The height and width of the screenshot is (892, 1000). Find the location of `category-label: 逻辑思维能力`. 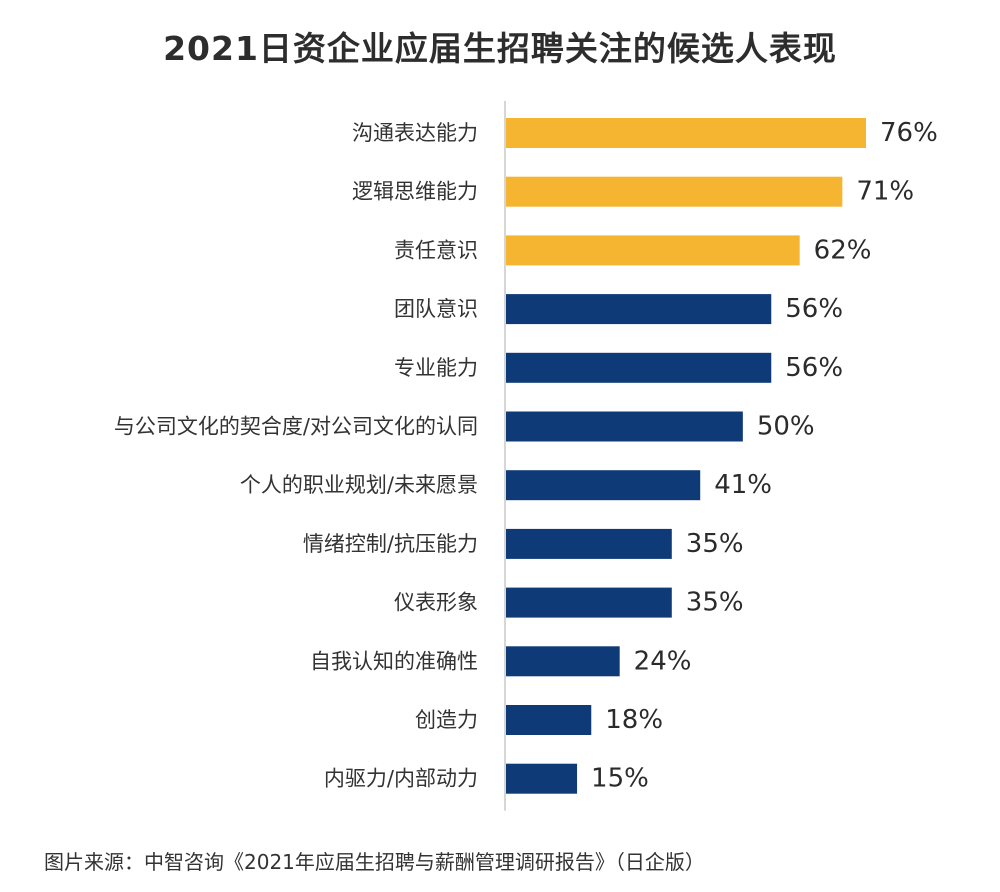

category-label: 逻辑思维能力 is located at coordinates (415, 192).